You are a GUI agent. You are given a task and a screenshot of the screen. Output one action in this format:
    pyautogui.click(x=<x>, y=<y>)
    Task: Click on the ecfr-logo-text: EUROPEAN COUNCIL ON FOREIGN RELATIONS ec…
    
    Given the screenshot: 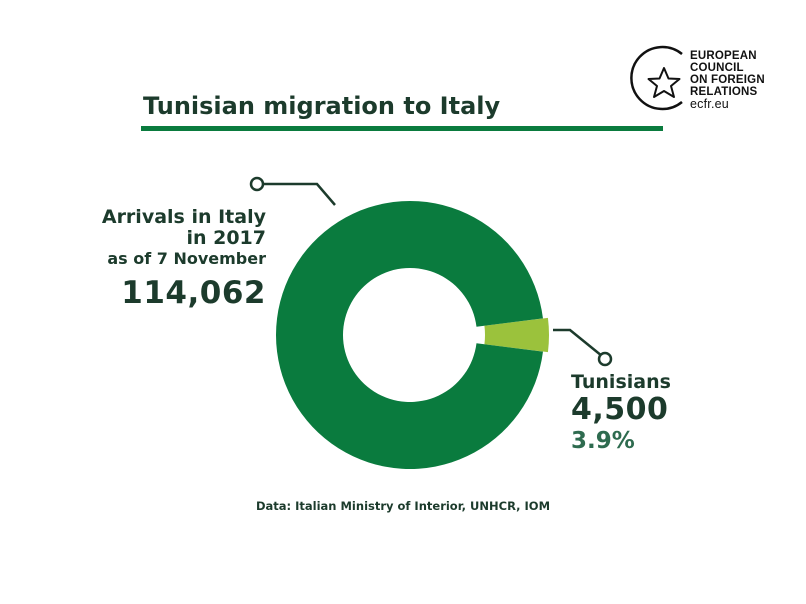 What is the action you would take?
    pyautogui.click(x=727, y=80)
    